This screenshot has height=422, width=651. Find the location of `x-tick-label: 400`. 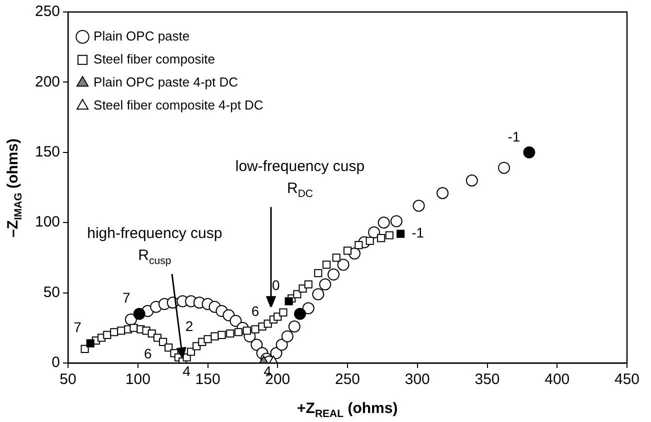

x-tick-label: 400 is located at coordinates (557, 379).